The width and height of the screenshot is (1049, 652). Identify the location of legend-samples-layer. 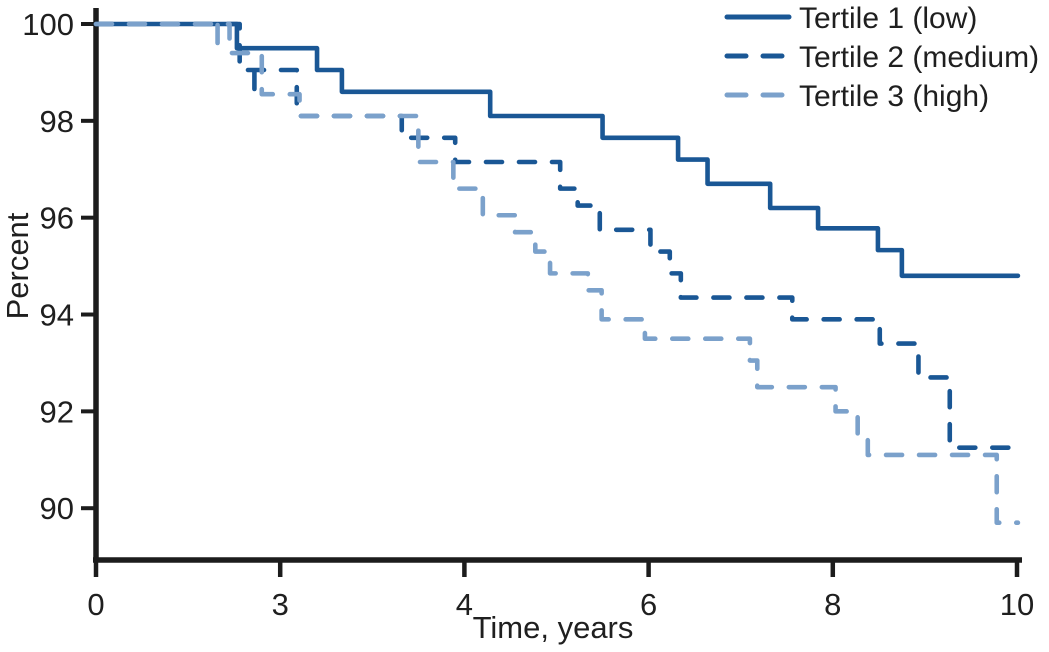
(758, 56).